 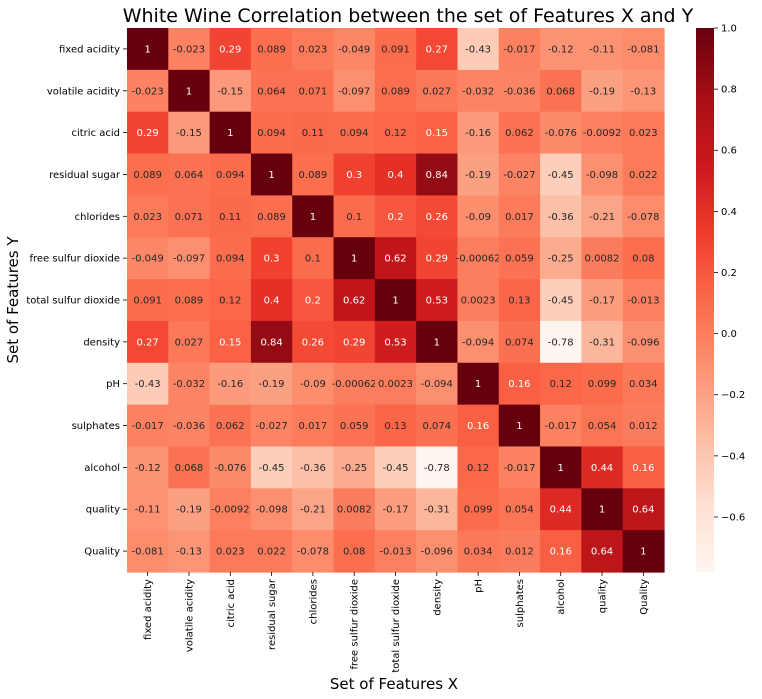 I want to click on cell-value-label: -0.098, so click(x=602, y=175).